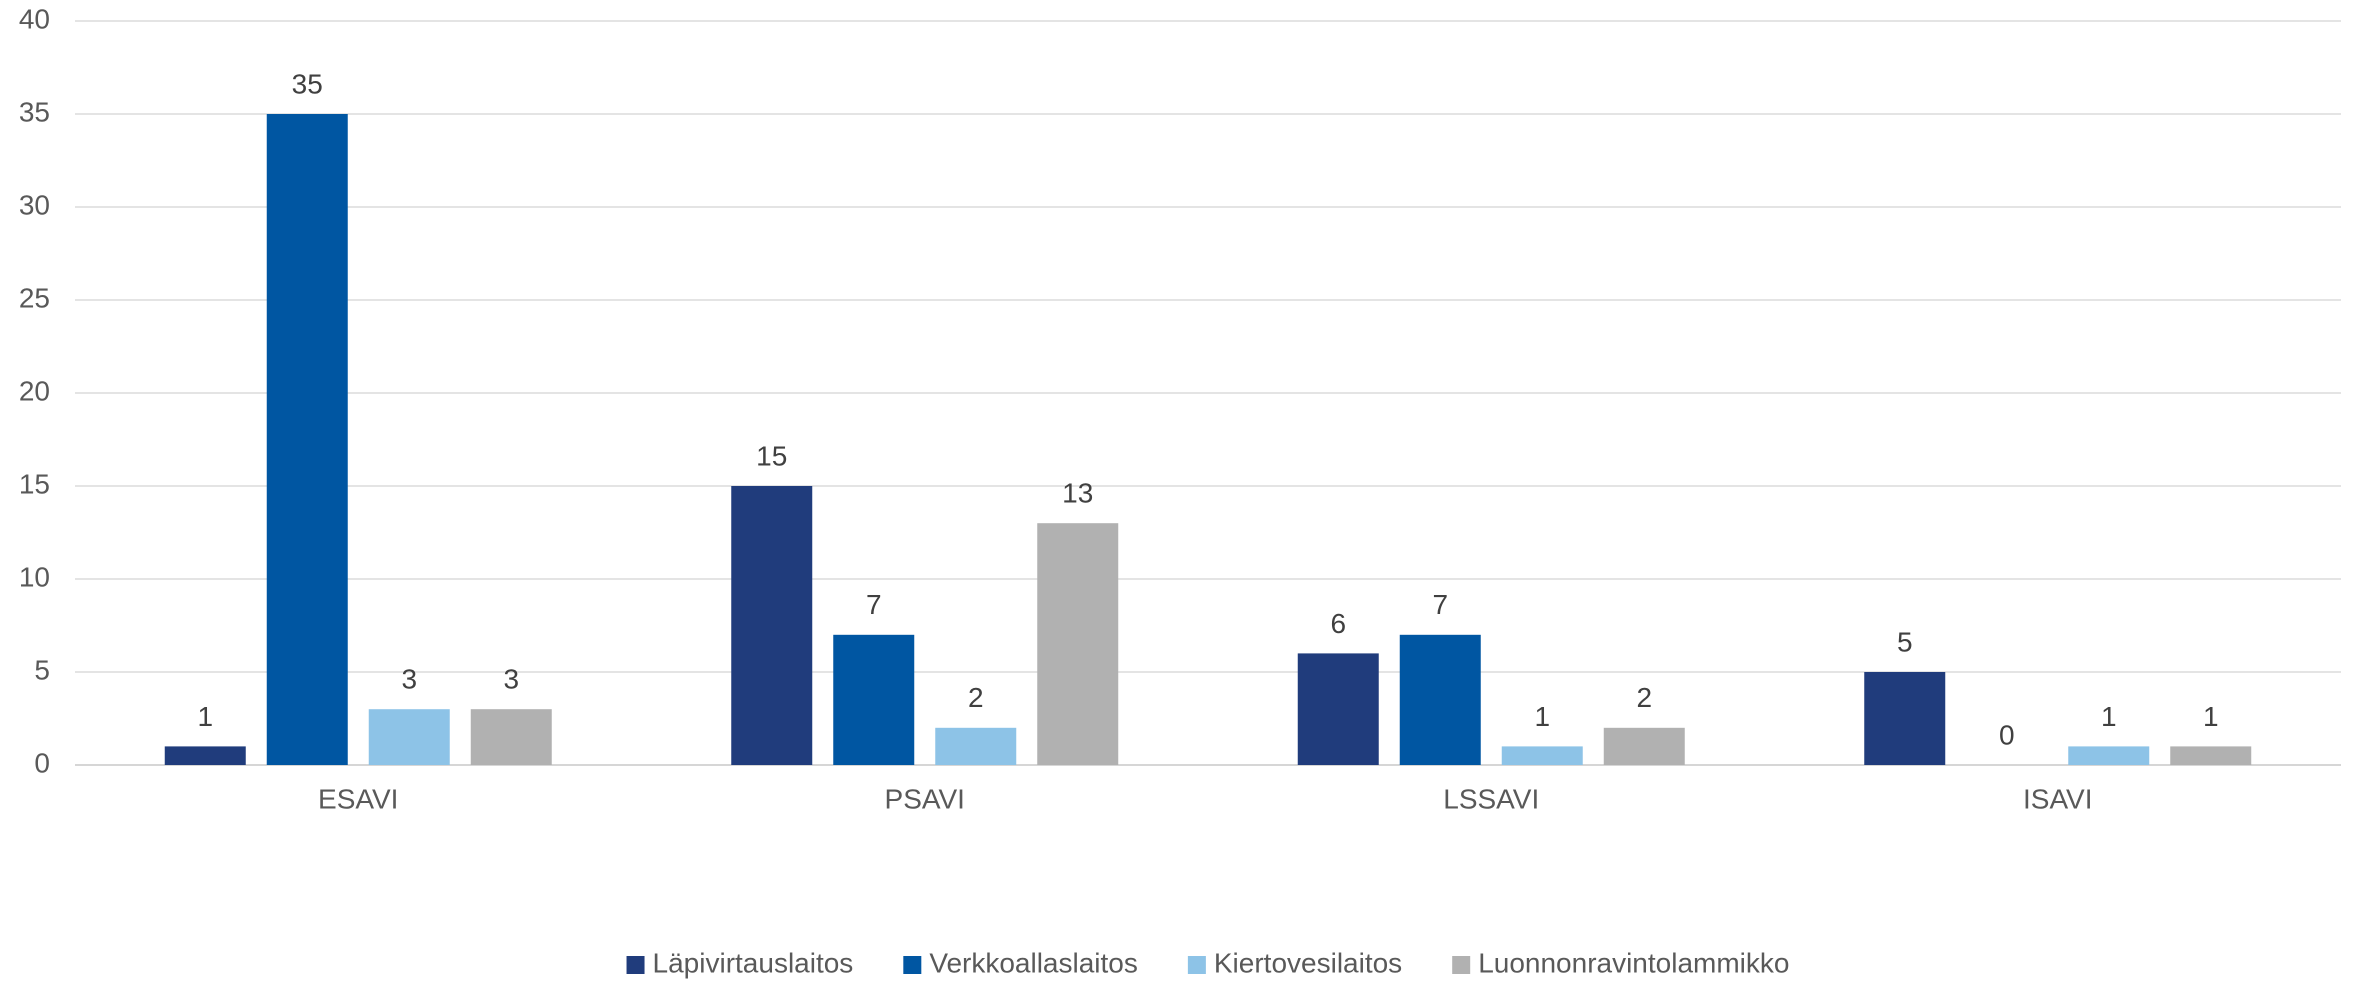  Describe the element at coordinates (2007, 734) in the screenshot. I see `data-label: 0` at that location.